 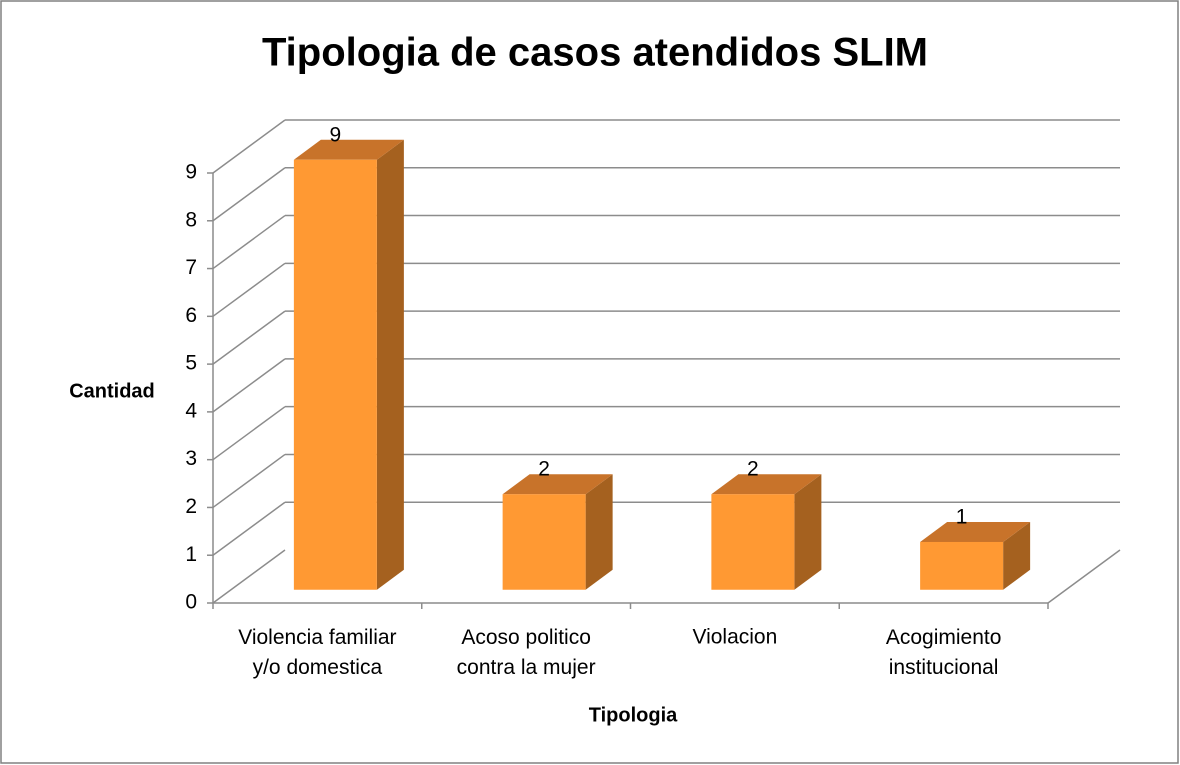 What do you see at coordinates (633, 715) in the screenshot?
I see `x-axis-title: Tipologia` at bounding box center [633, 715].